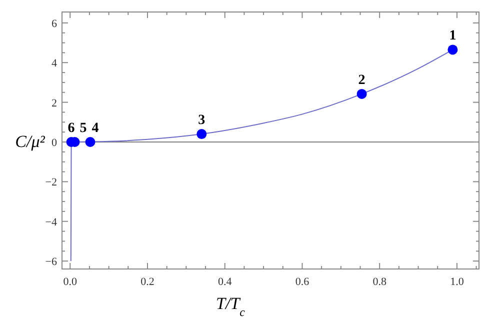 The image size is (491, 328). I want to click on y-tick-label: 2, so click(54, 103).